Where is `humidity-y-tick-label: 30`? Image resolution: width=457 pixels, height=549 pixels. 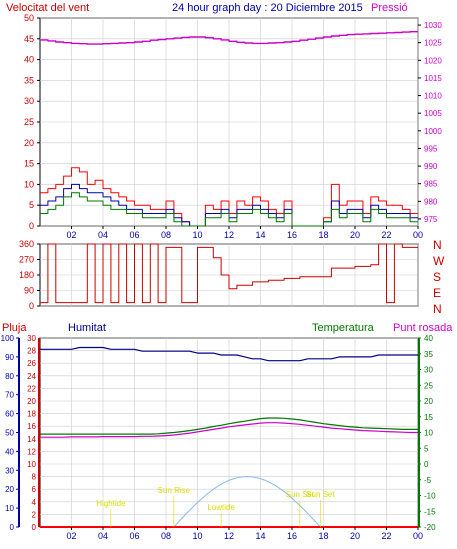
humidity-y-tick-label: 30 is located at coordinates (9, 470).